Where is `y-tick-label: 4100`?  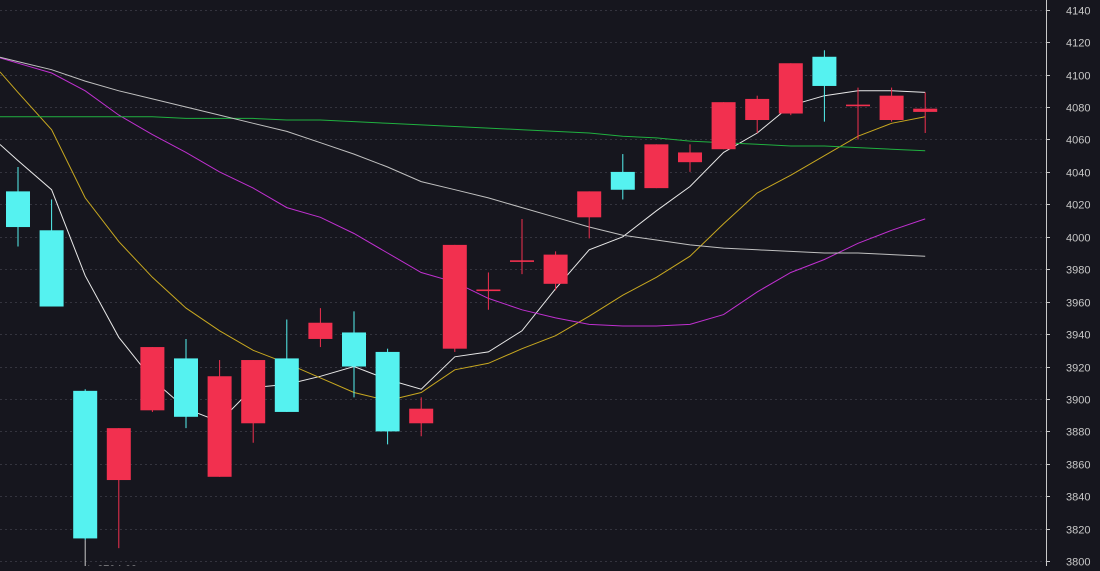 y-tick-label: 4100 is located at coordinates (1078, 77).